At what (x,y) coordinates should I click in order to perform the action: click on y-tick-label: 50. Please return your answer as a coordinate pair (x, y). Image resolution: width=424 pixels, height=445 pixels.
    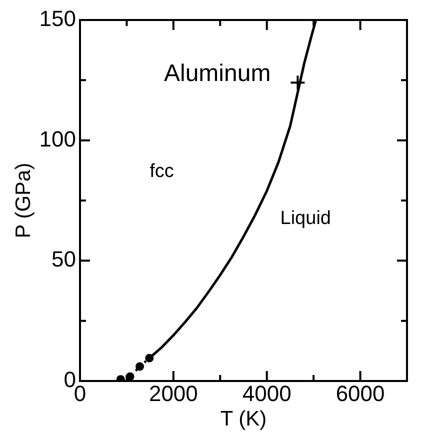
    Looking at the image, I should click on (64, 259).